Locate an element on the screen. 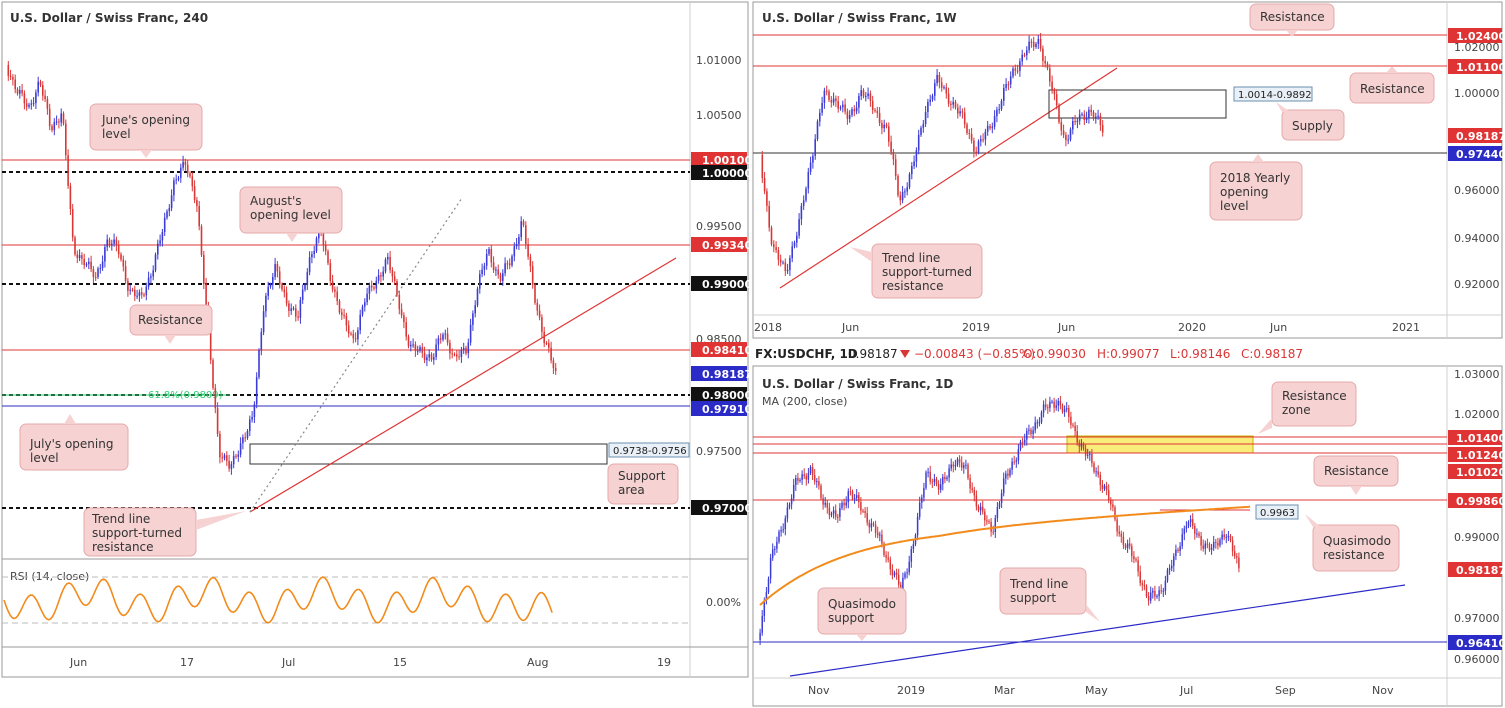 This screenshot has height=708, width=1505. weekly-price-tags: 1.02400 1.01100 0.98187 0.97440 is located at coordinates (1476, 94).